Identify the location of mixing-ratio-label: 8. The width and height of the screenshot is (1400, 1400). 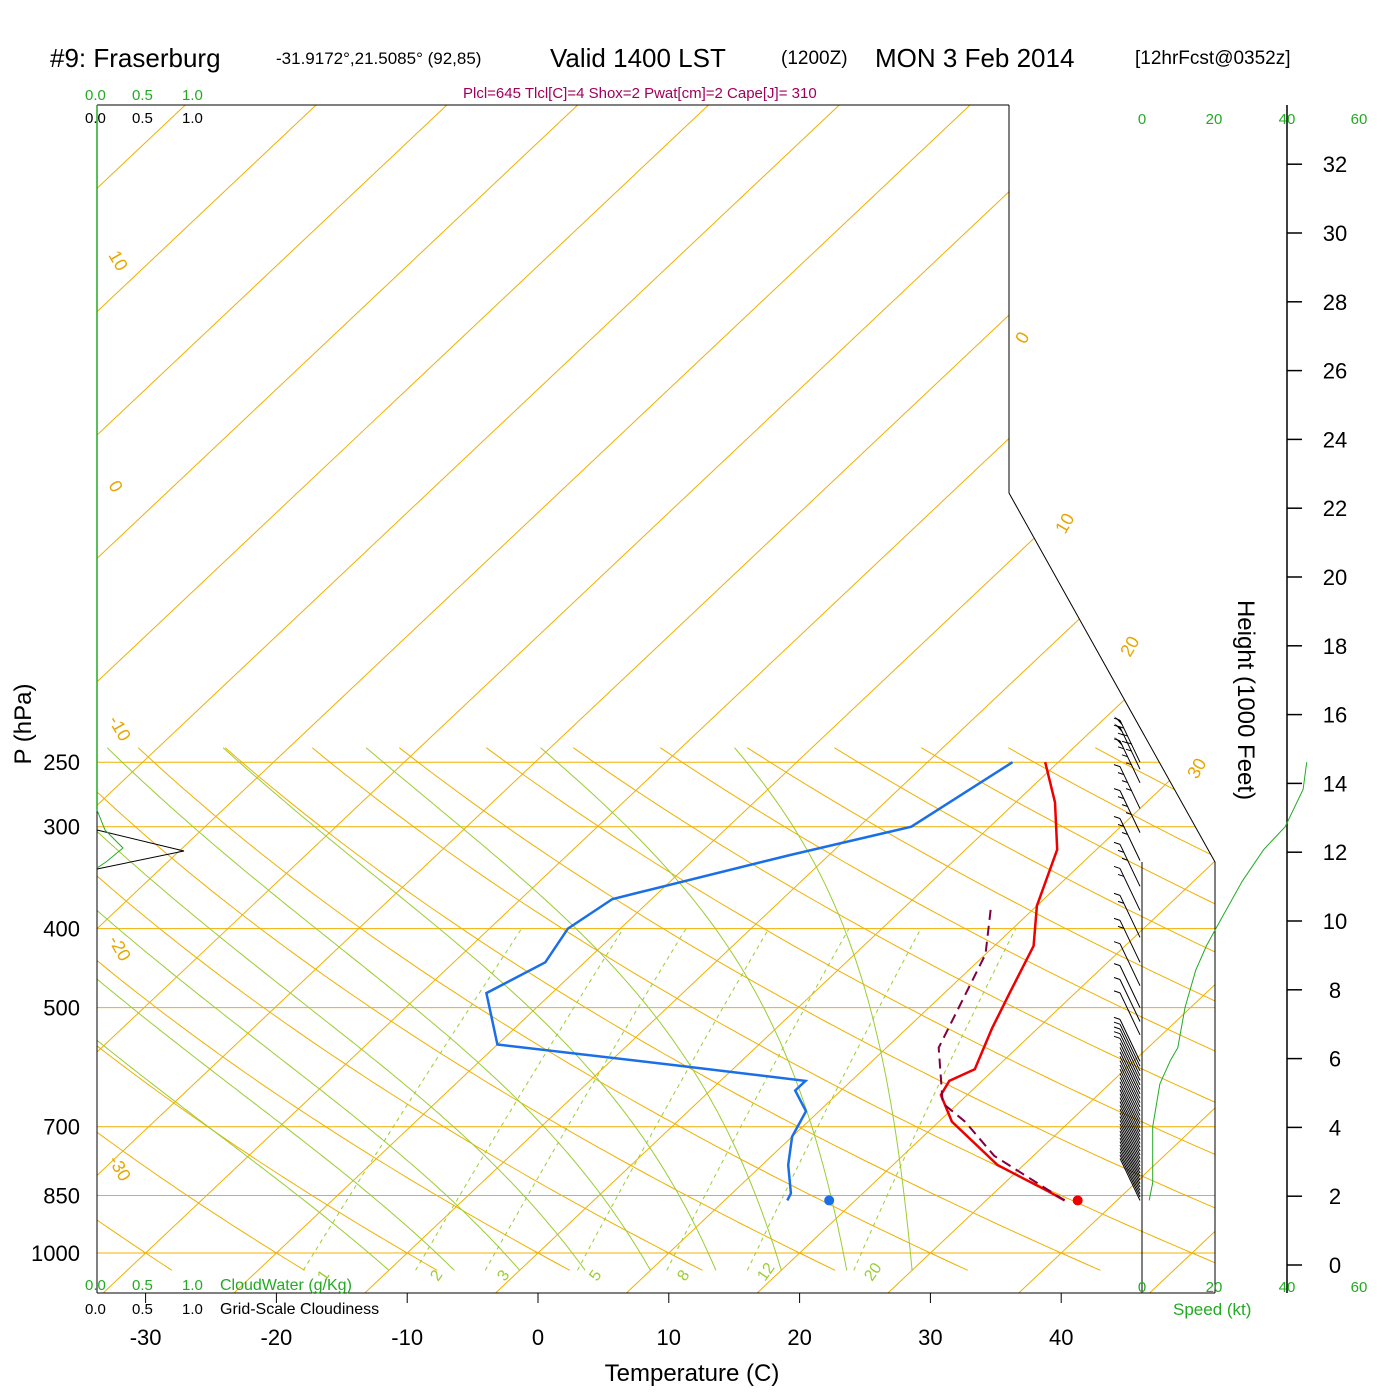
(683, 1275).